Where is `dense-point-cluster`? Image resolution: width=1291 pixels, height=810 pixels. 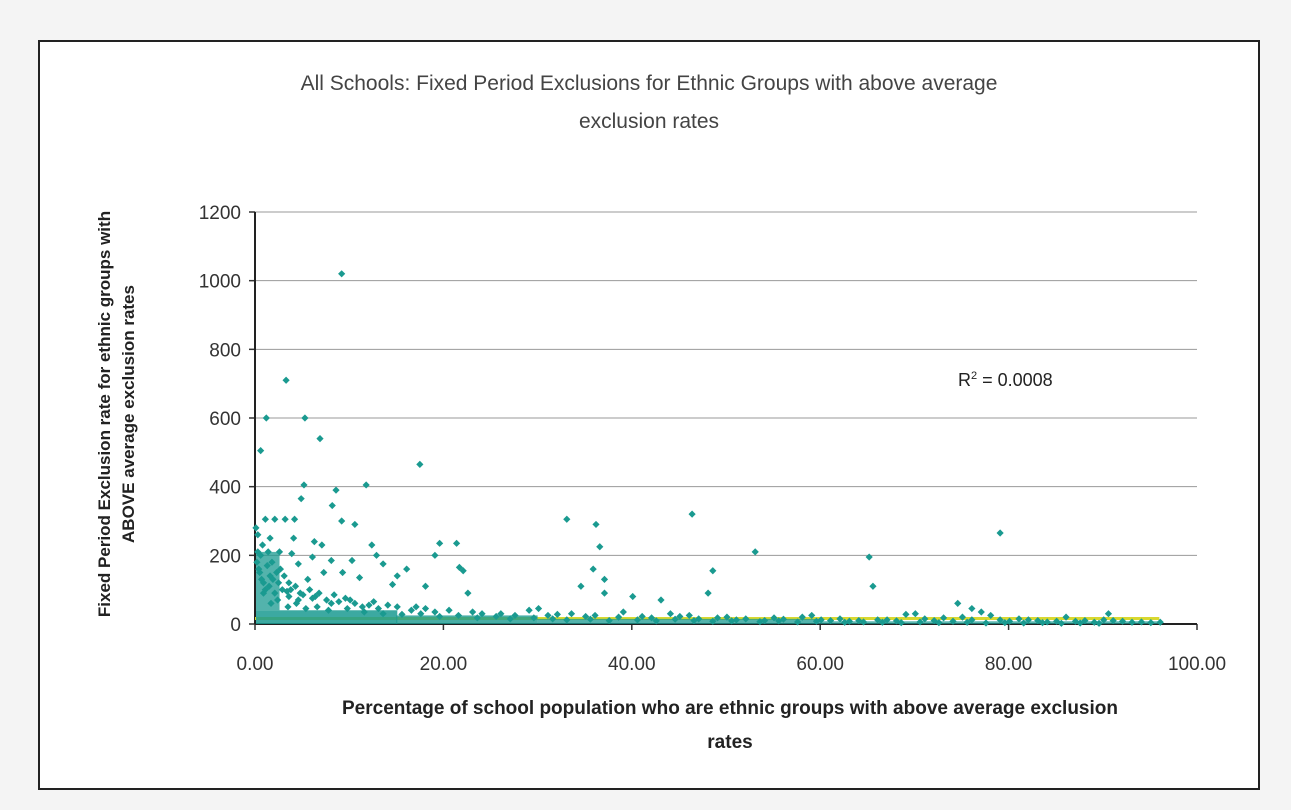 dense-point-cluster is located at coordinates (467, 619).